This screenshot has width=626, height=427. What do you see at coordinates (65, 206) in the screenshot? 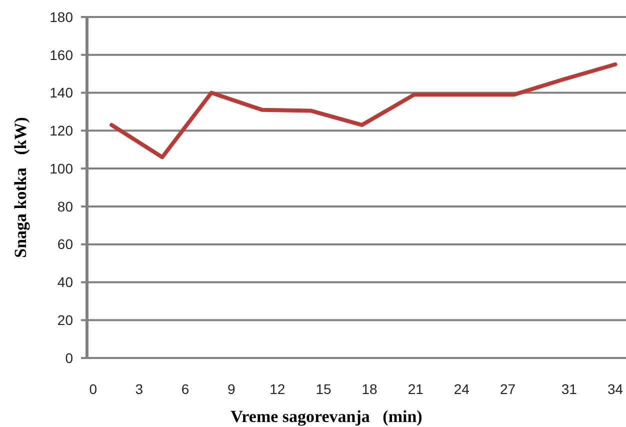
I see `y-tick-label: 80` at bounding box center [65, 206].